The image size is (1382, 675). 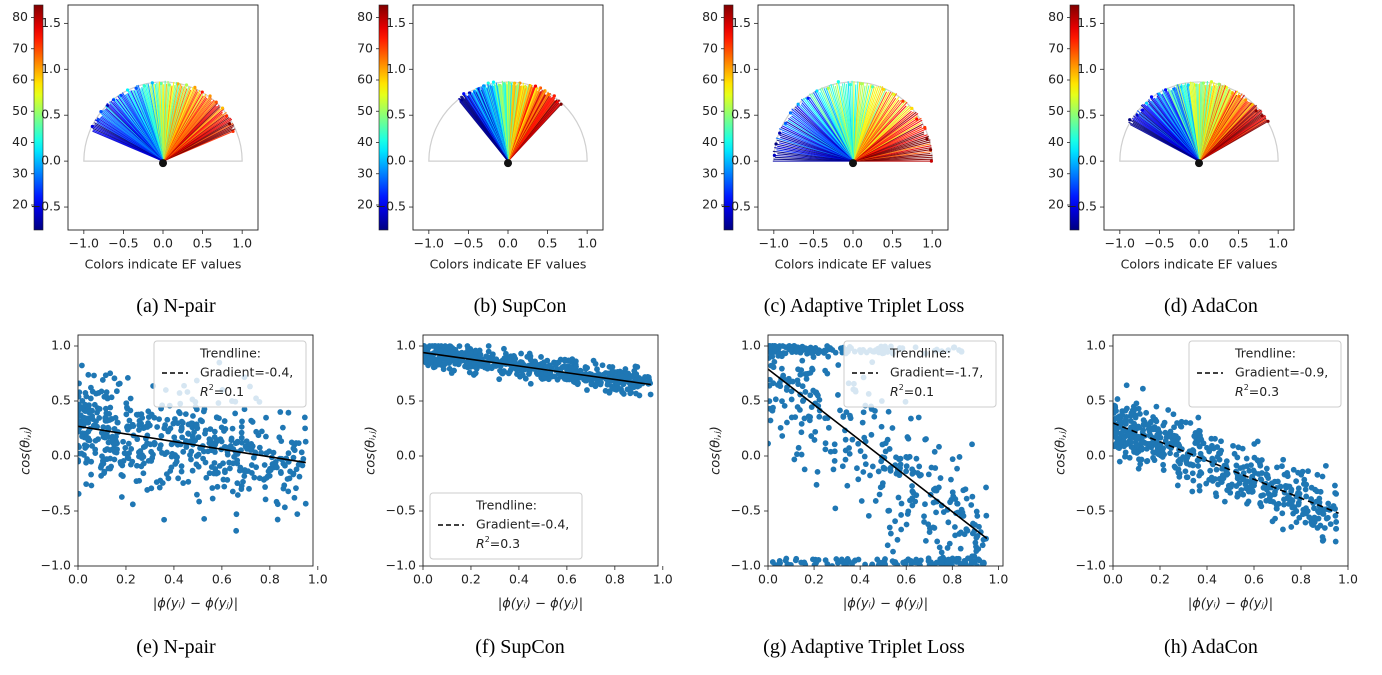 What do you see at coordinates (1199, 264) in the screenshot?
I see `x-axis-label: Colors indicate EF values` at bounding box center [1199, 264].